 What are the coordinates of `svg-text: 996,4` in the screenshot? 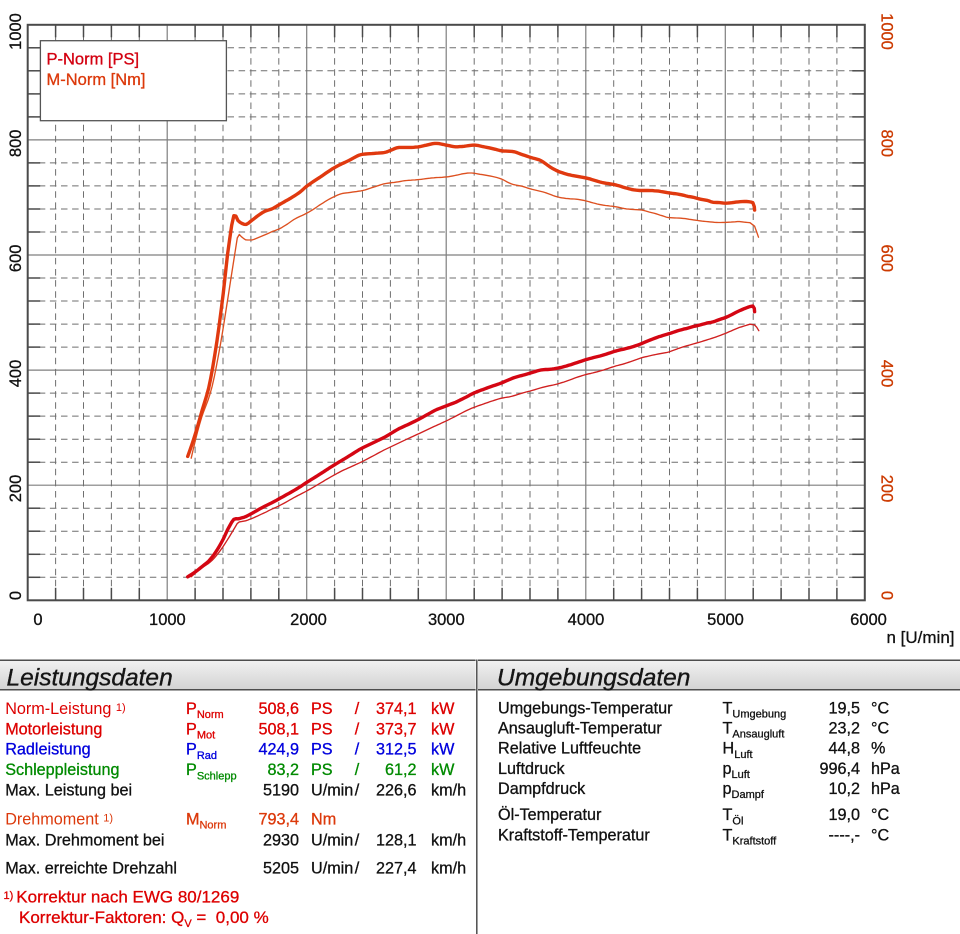 It's located at (839, 769).